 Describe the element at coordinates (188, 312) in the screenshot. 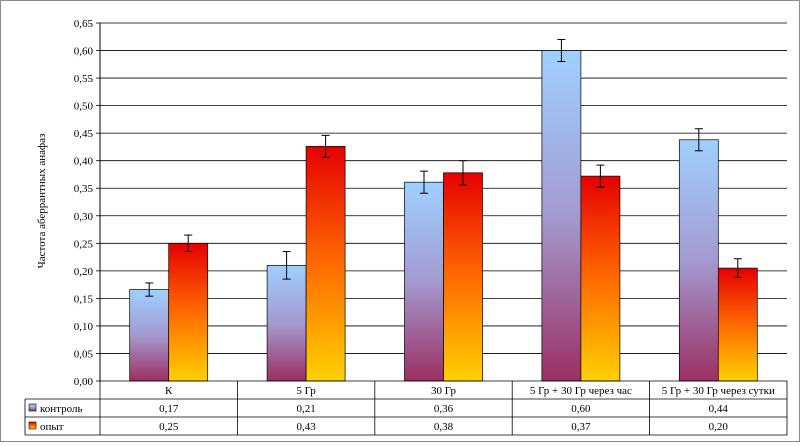

I see `bar-опыт-0` at that location.